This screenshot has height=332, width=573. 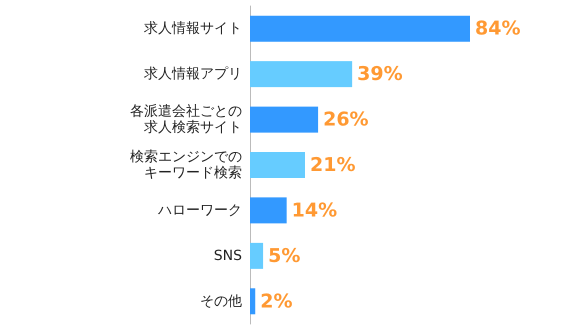 What do you see at coordinates (193, 28) in the screenshot?
I see `y-tick-label: 求人情報サイト` at bounding box center [193, 28].